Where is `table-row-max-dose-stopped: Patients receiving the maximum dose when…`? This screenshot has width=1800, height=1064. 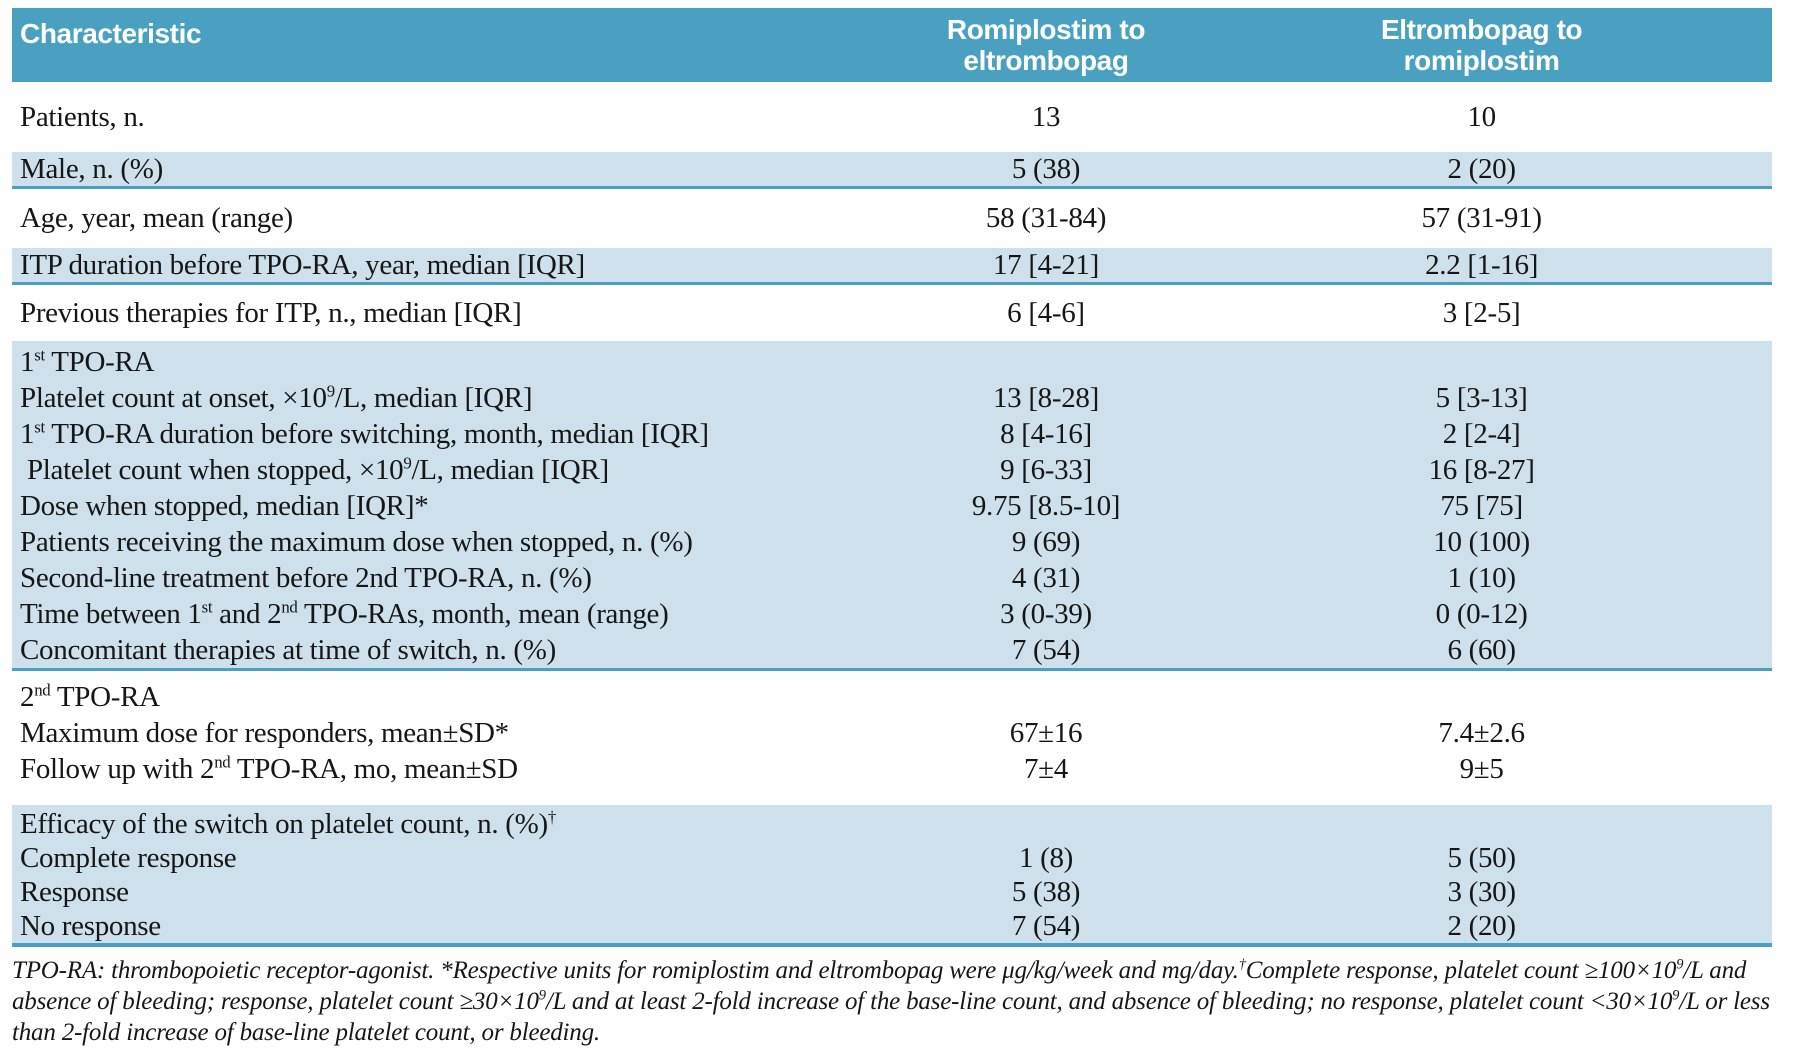 table-row-max-dose-stopped: Patients receiving the maximum dose when… is located at coordinates (892, 542).